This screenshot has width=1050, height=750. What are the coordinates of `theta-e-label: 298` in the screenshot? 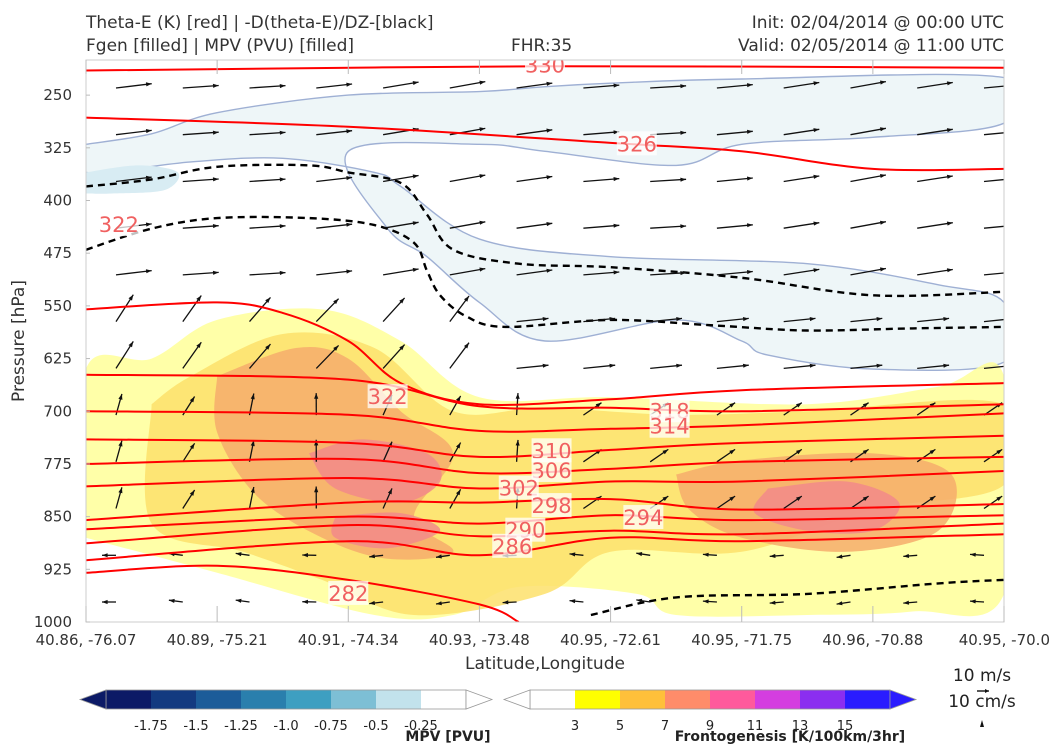 It's located at (552, 506).